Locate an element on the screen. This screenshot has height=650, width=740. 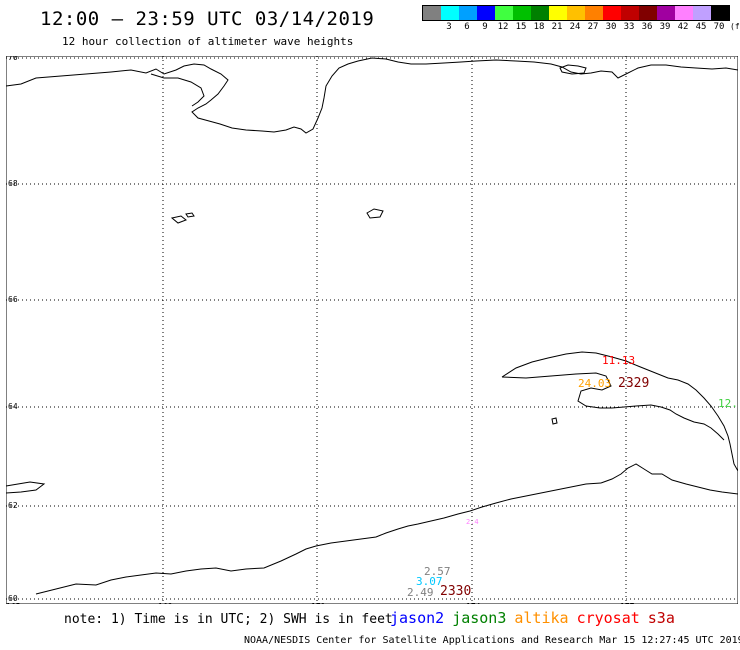
island-st-lawrence-west is located at coordinates (26, 487).